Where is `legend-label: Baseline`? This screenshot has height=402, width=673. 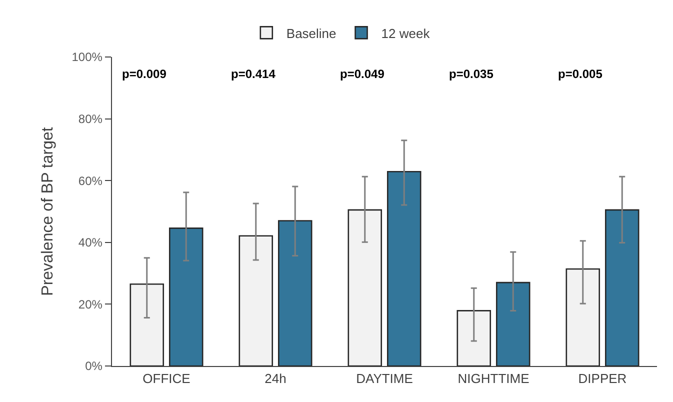
legend-label: Baseline is located at coordinates (311, 33).